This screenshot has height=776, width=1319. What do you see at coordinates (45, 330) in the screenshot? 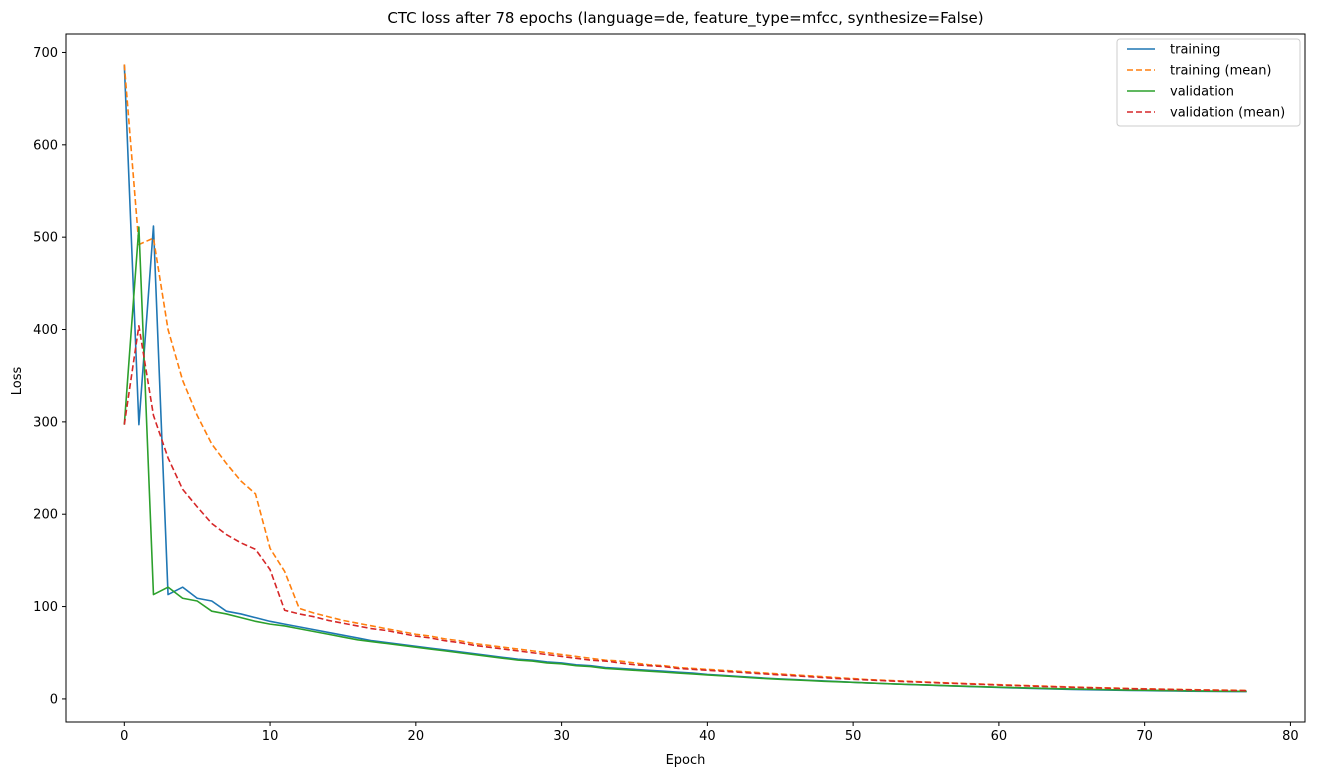
I see `y-tick-label: 400` at bounding box center [45, 330].